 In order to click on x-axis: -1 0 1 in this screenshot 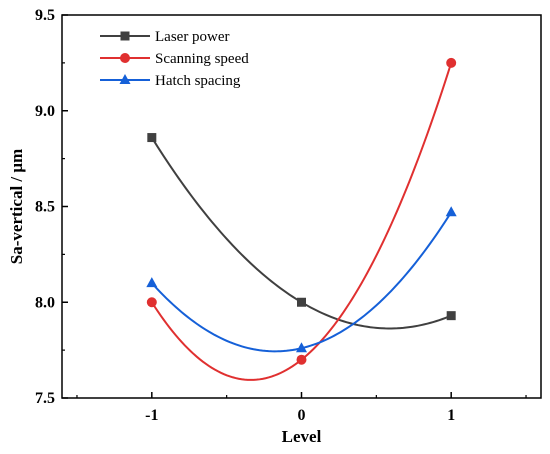, I will do `click(301, 408)`.